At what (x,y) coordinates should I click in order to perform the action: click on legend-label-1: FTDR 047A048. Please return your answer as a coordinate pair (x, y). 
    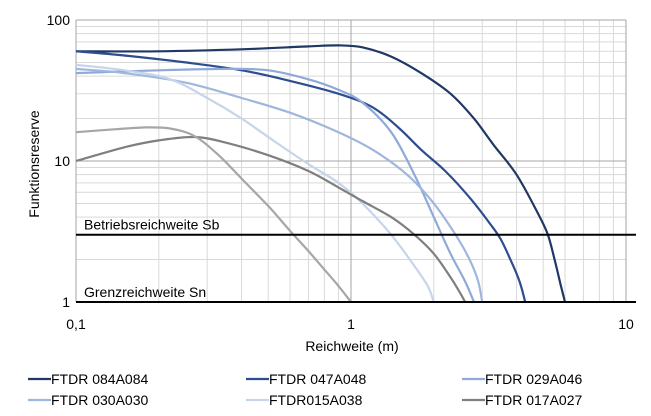
    Looking at the image, I should click on (317, 379).